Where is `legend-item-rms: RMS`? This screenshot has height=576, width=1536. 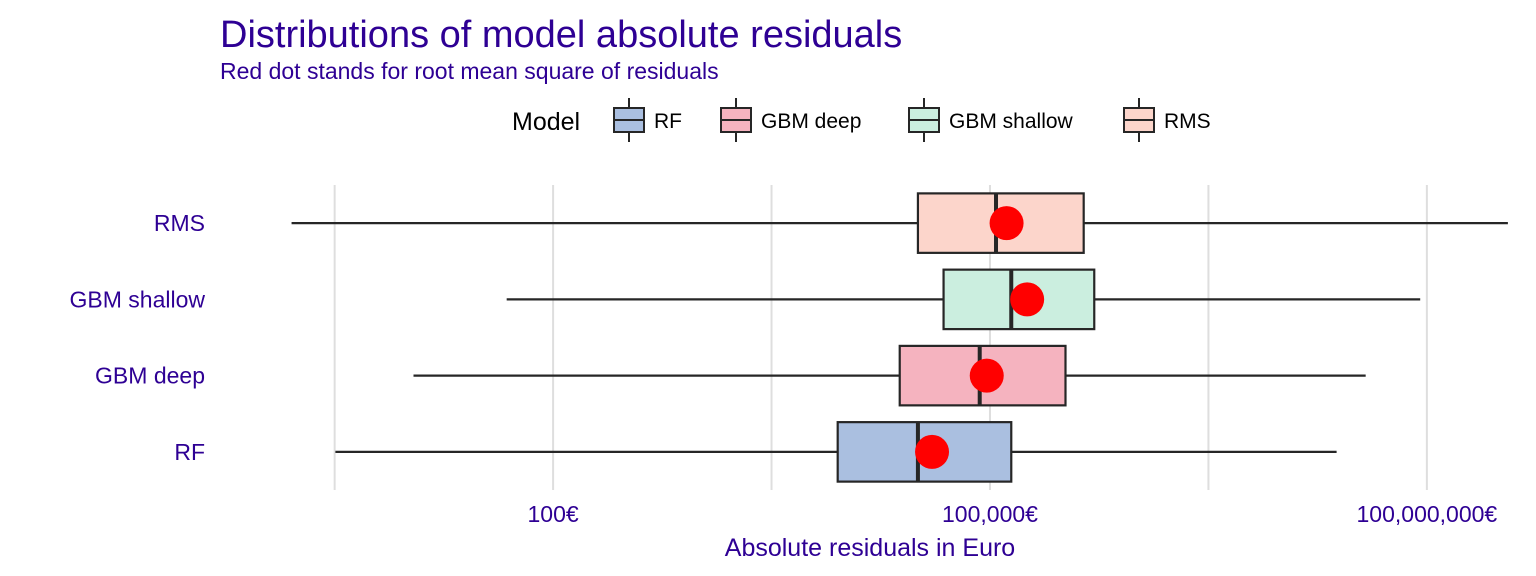
legend-item-rms: RMS is located at coordinates (1167, 120).